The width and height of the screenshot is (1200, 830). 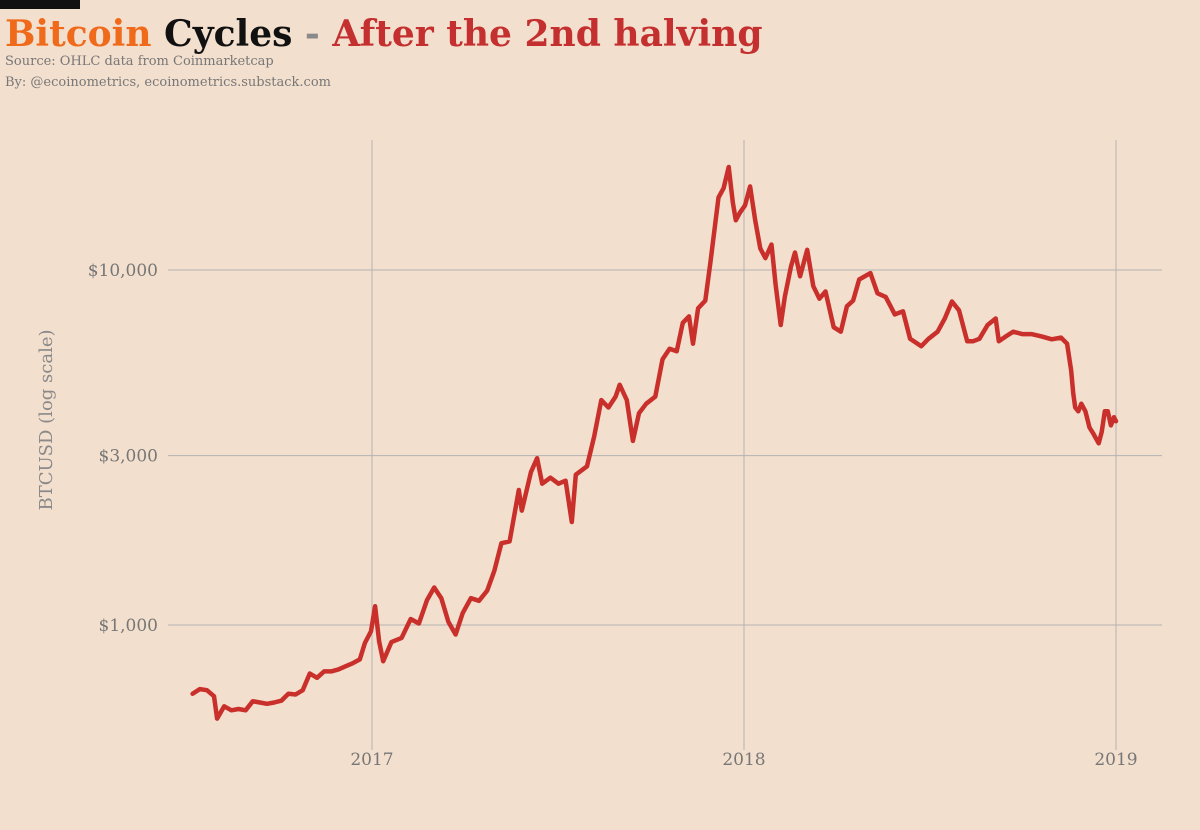 What do you see at coordinates (123, 271) in the screenshot?
I see `y-tick-label: $10,000` at bounding box center [123, 271].